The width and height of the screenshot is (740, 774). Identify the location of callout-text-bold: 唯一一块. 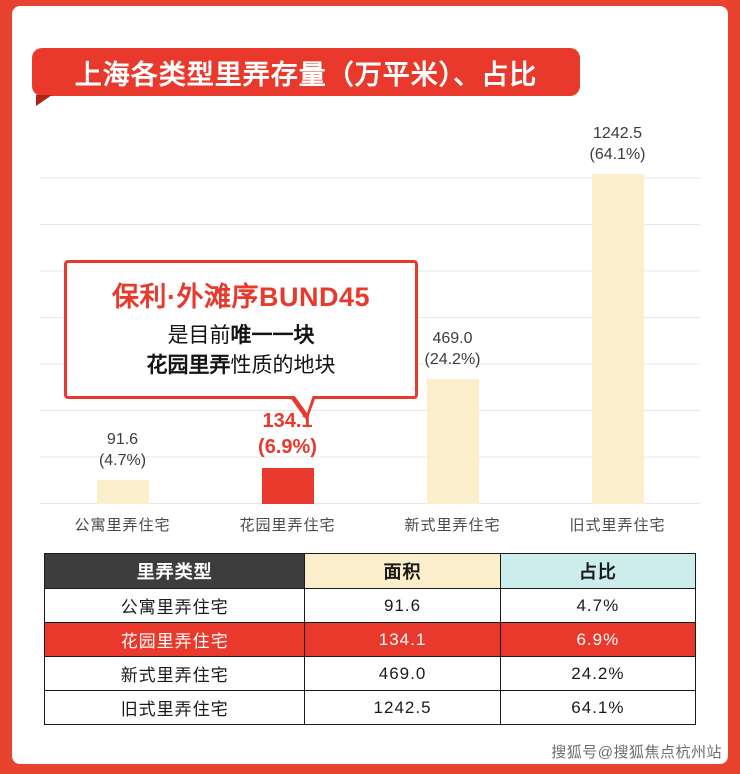
(272, 335).